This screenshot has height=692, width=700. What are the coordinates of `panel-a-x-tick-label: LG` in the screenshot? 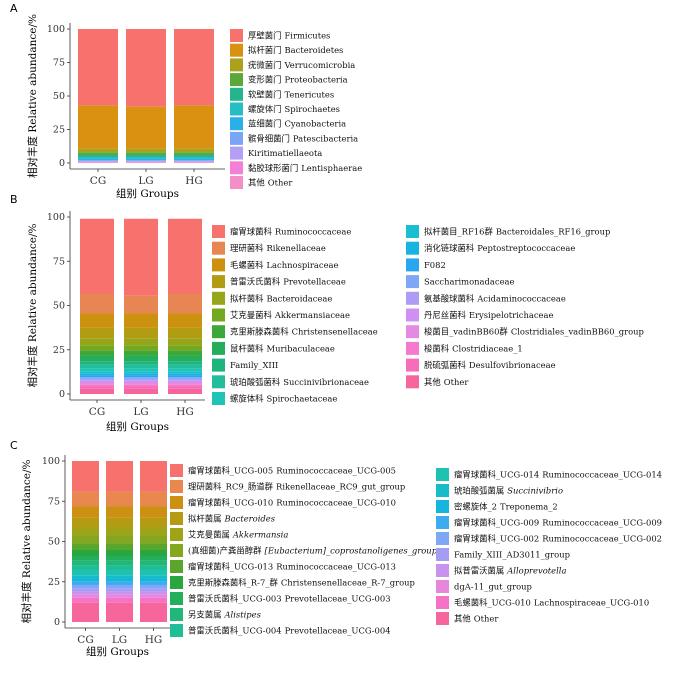 It's located at (145, 181).